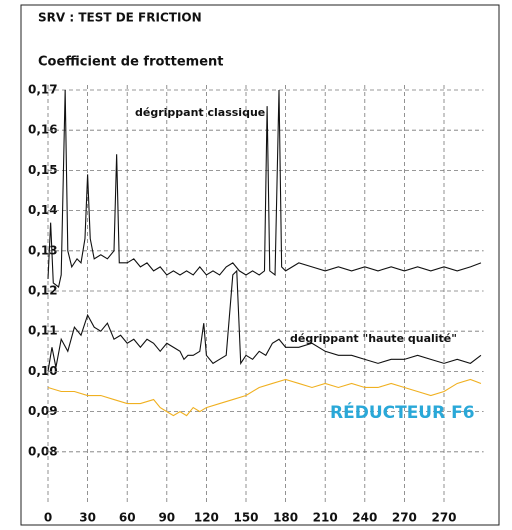  Describe the element at coordinates (131, 62) in the screenshot. I see `y-axis-title: Coefficient de frottement` at that location.